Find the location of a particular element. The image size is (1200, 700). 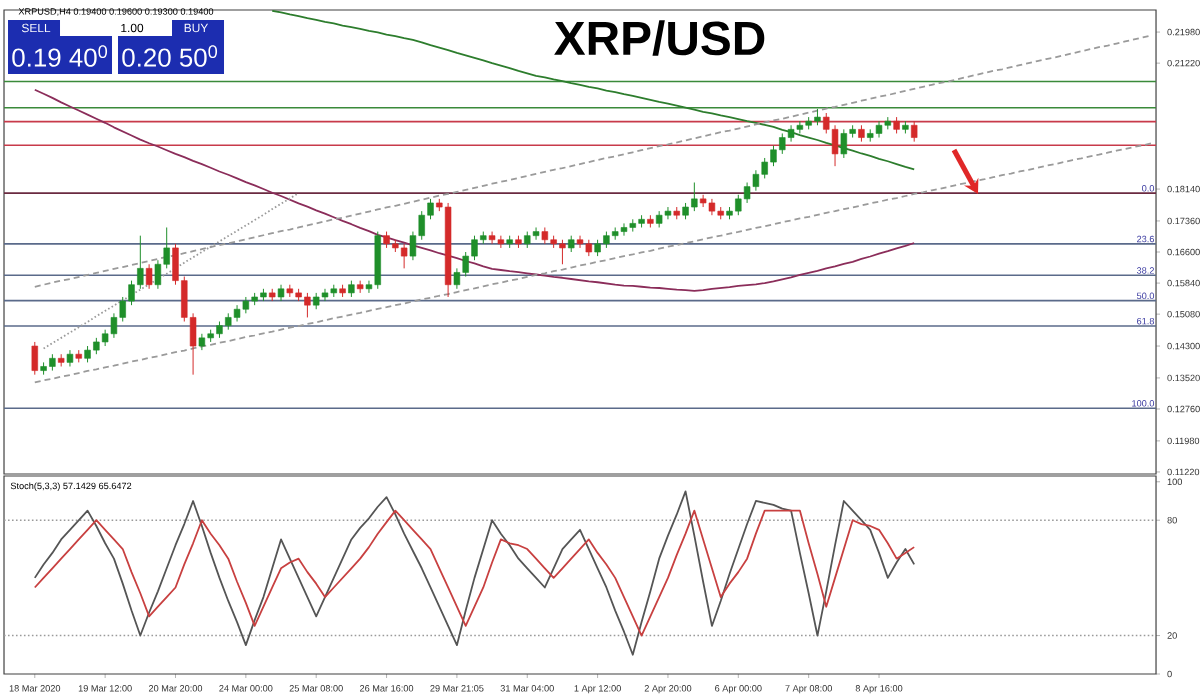

line-series is located at coordinates (593, 90).